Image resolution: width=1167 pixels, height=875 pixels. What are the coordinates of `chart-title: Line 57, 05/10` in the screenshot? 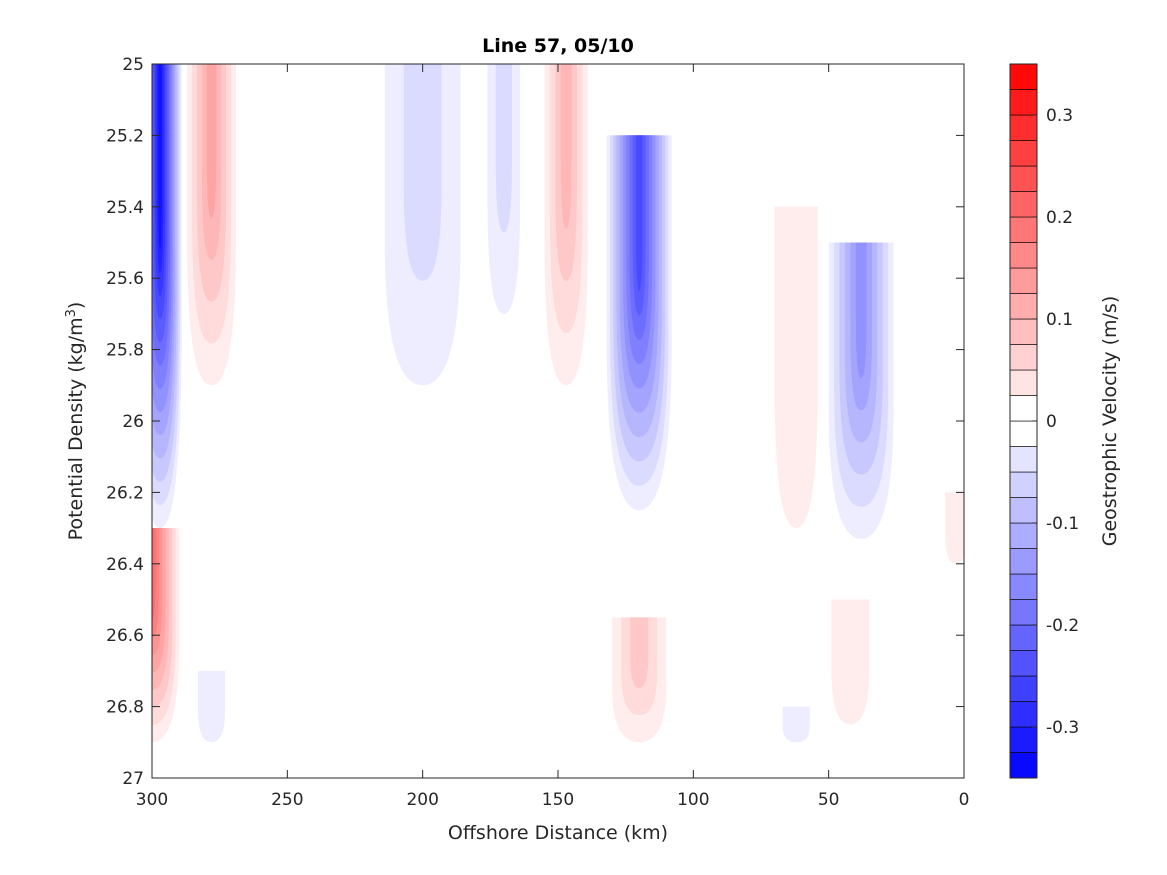 It's located at (558, 46).